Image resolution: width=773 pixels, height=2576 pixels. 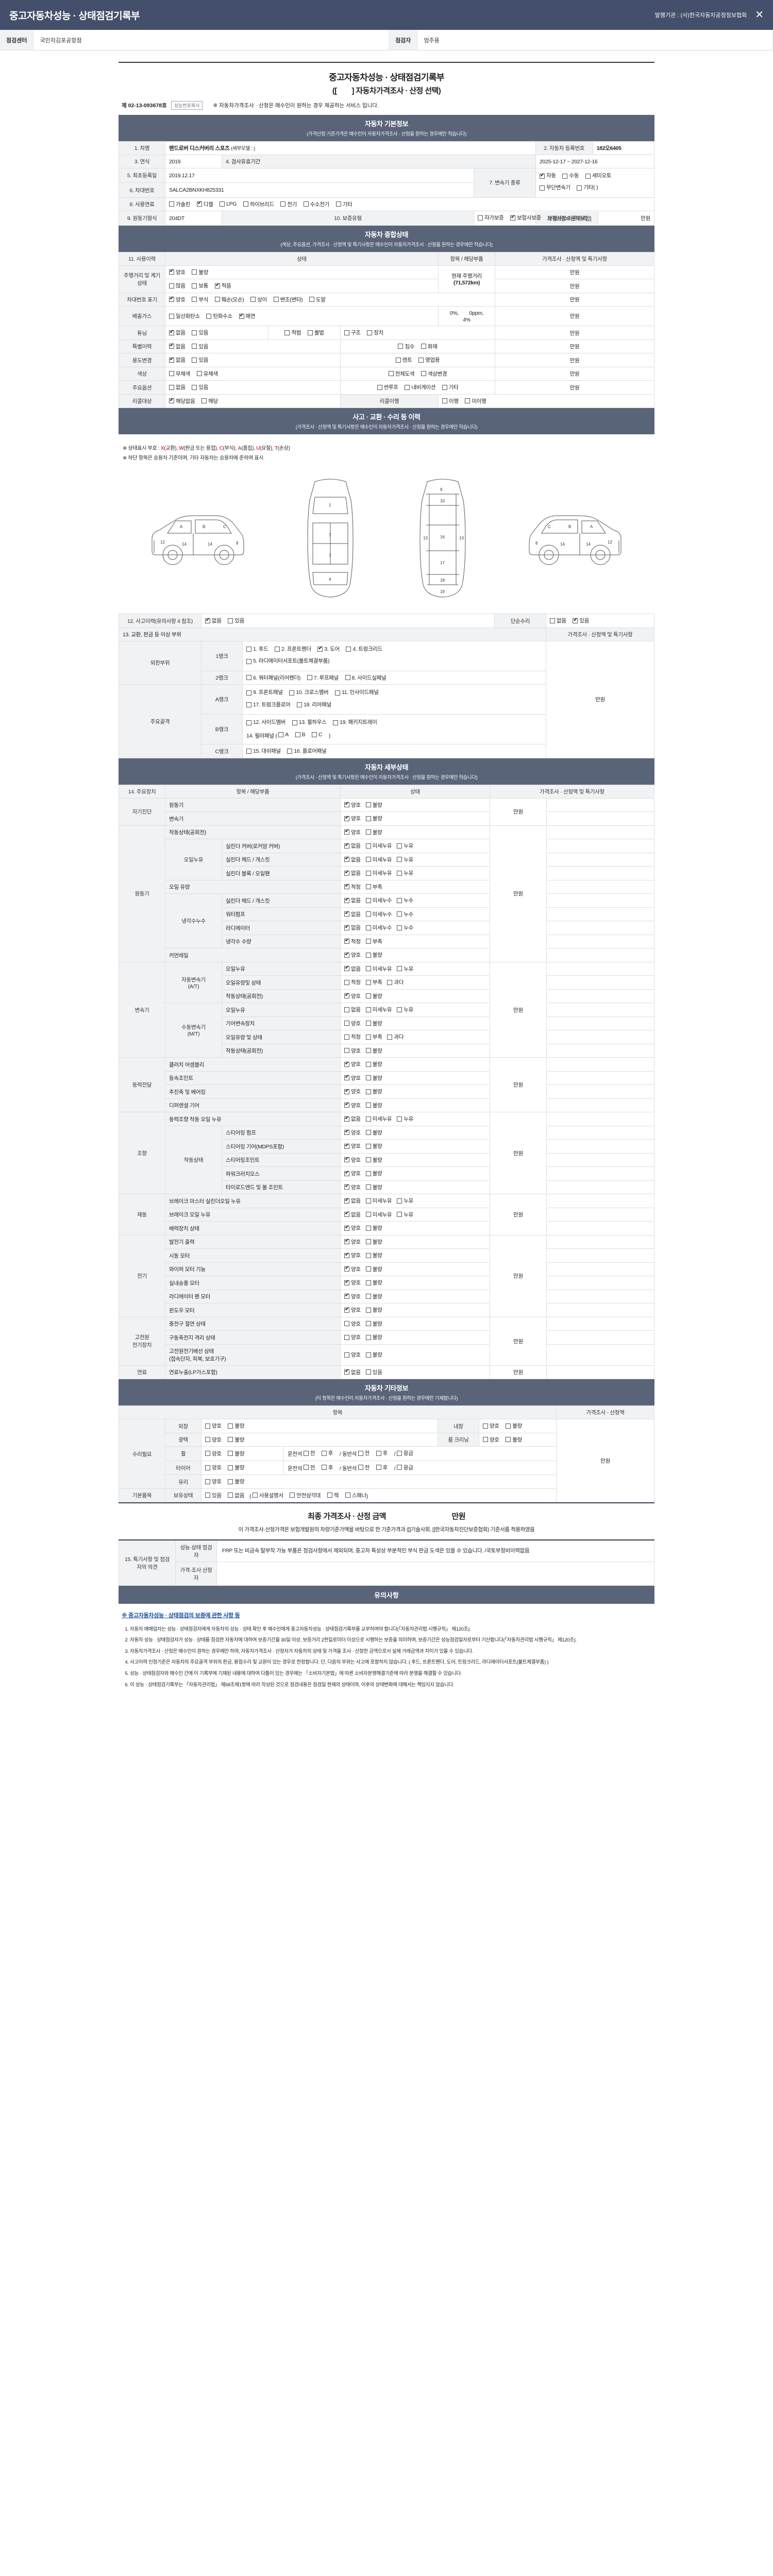 What do you see at coordinates (450, 401) in the screenshot?
I see `recall-done-option: 이행` at bounding box center [450, 401].